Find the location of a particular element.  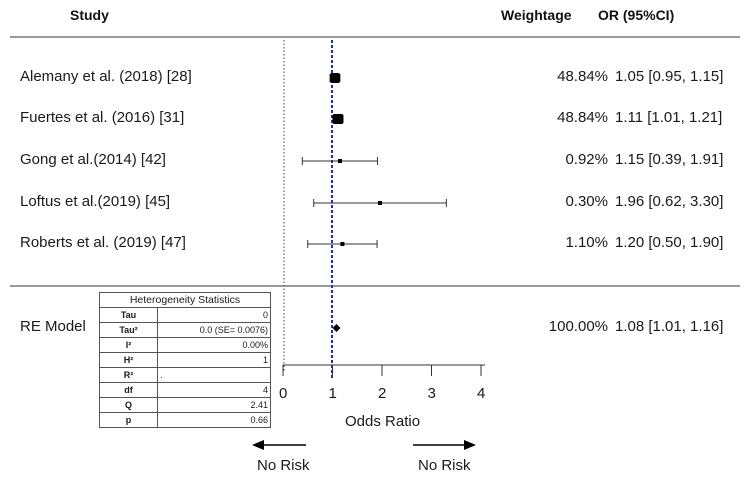

summary-weight: 100.00% is located at coordinates (578, 326).